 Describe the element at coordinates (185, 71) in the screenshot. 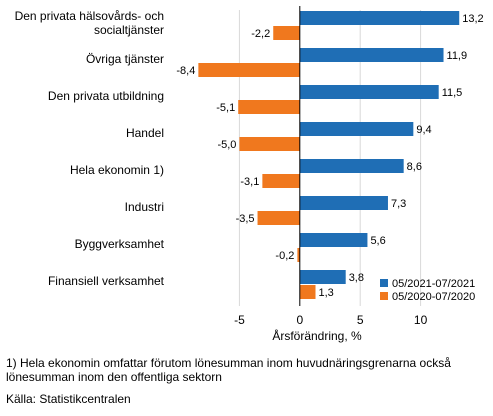

I see `data-label: -8,4` at that location.